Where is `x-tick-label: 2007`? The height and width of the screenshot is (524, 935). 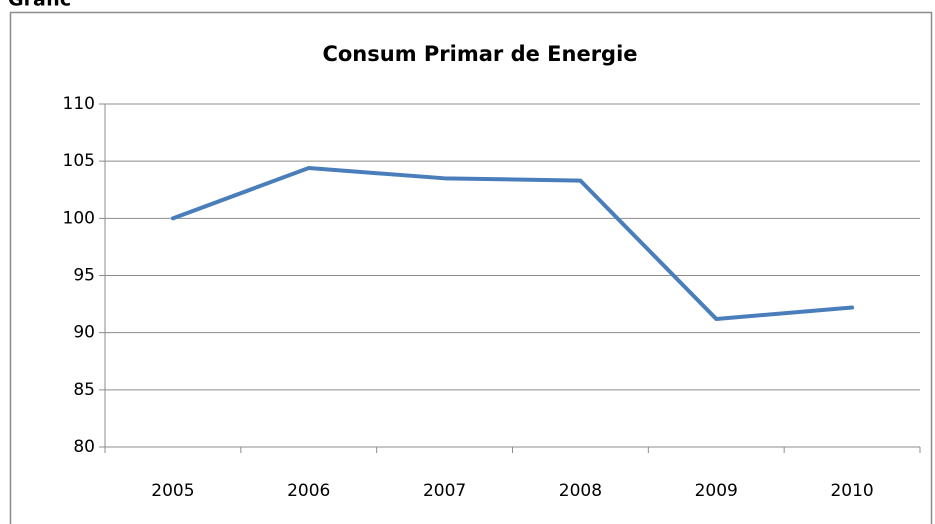 x-tick-label: 2007 is located at coordinates (444, 491).